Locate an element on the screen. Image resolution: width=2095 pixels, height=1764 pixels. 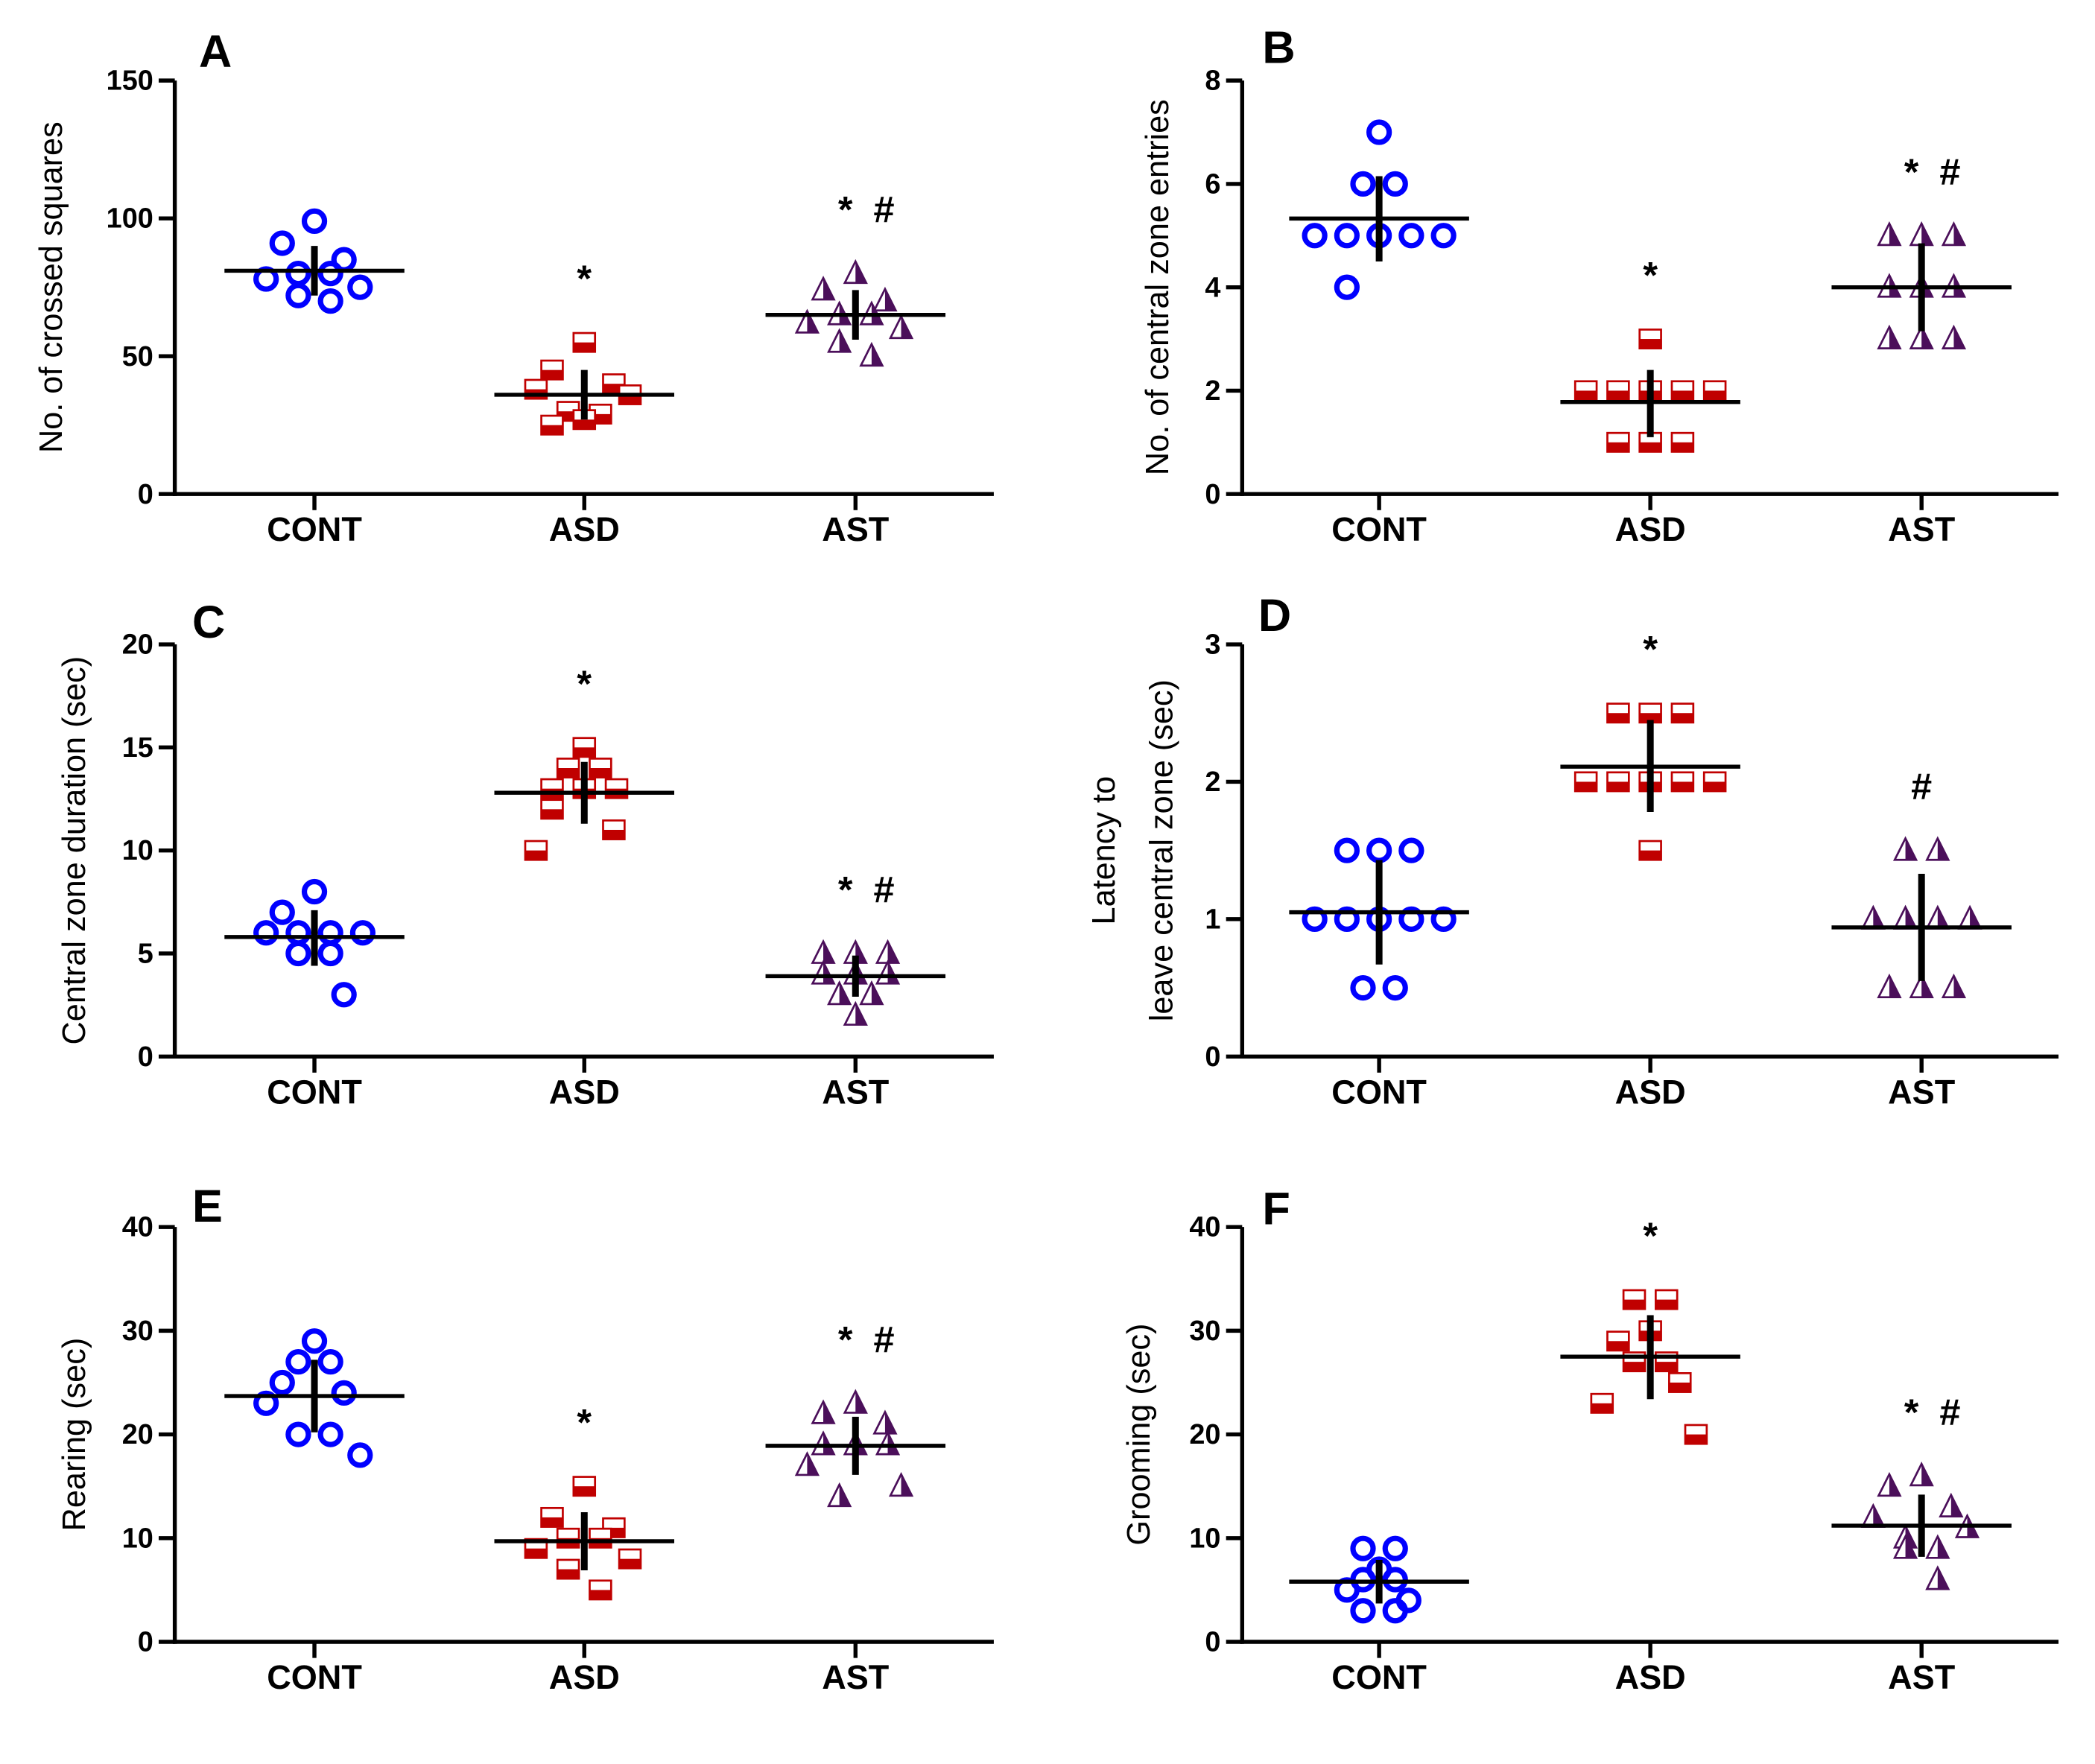
panel-letter: A is located at coordinates (215, 51).